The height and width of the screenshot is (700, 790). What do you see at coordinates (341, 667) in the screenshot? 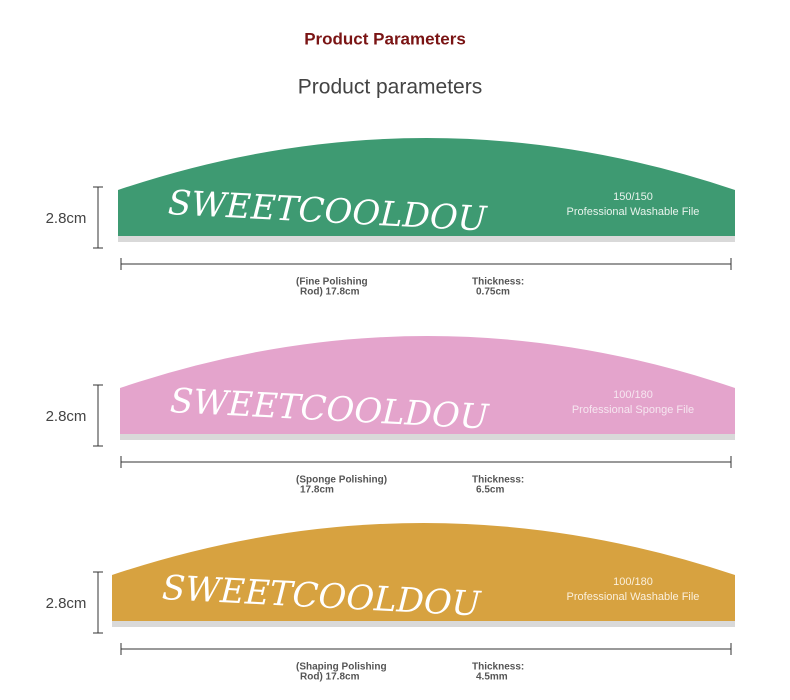
I see `product-name: (Shaping Polishing` at bounding box center [341, 667].